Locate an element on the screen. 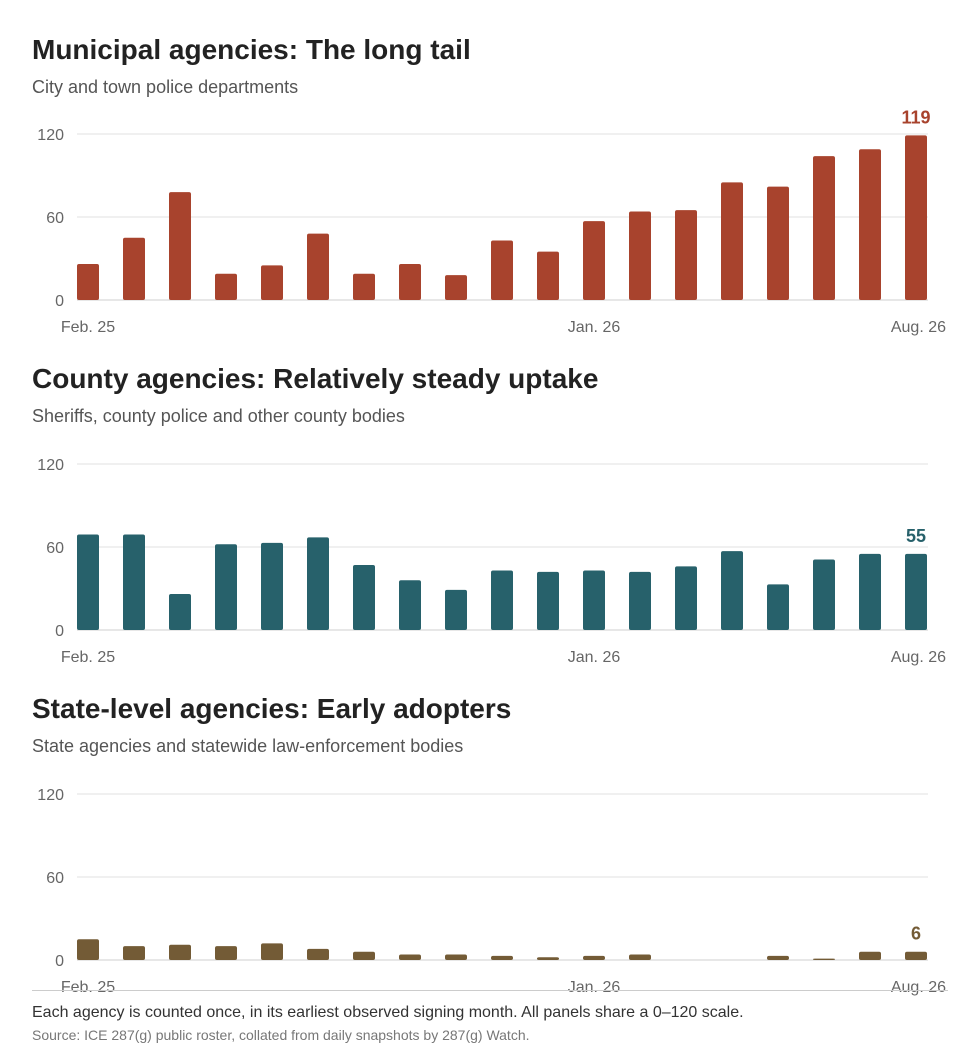 Image resolution: width=960 pixels, height=1046 pixels. last-value-label: 6 is located at coordinates (916, 934).